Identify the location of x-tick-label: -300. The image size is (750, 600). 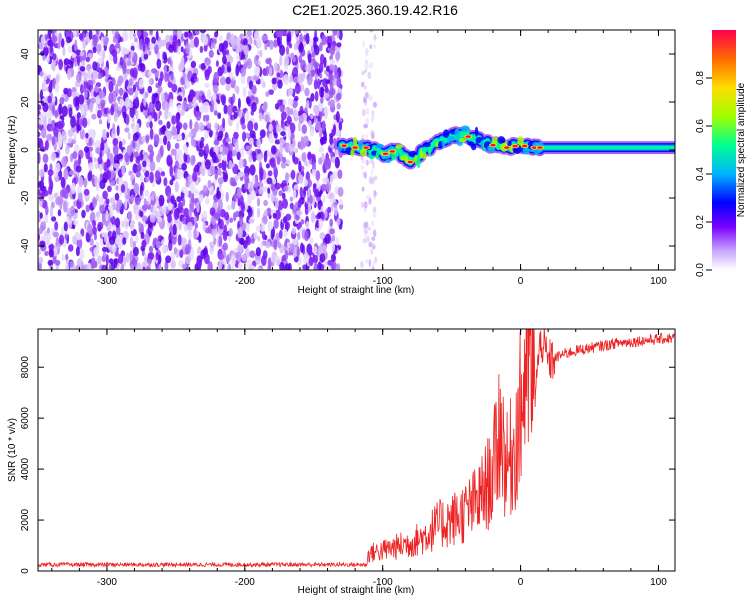
(107, 281).